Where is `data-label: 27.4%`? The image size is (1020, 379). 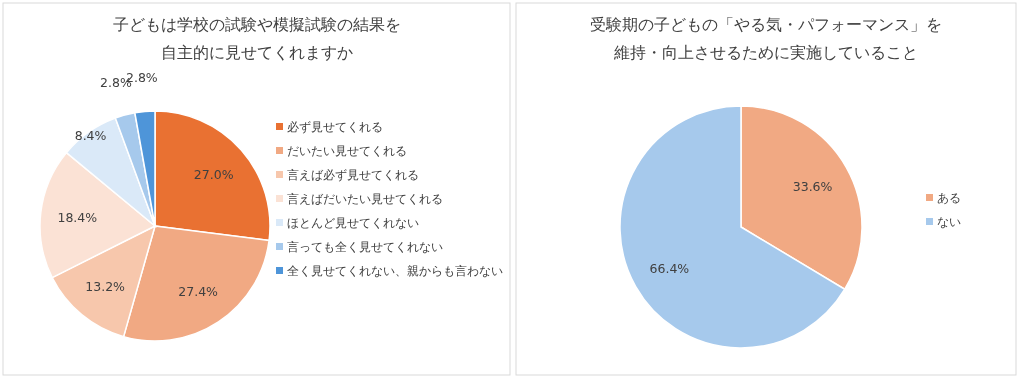
data-label: 27.4% is located at coordinates (198, 292).